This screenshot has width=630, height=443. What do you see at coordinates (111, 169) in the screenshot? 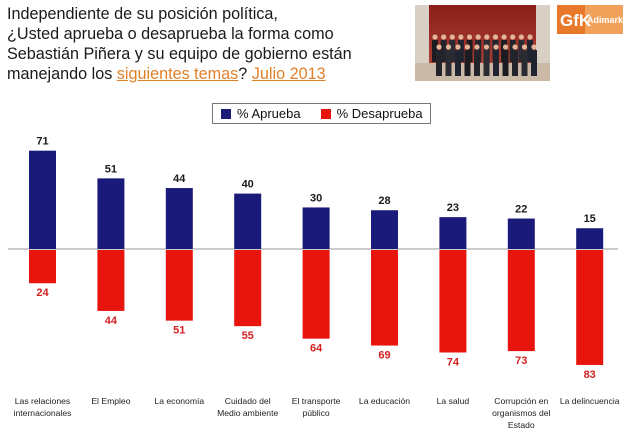
I see `data-label-approve: 51` at bounding box center [111, 169].